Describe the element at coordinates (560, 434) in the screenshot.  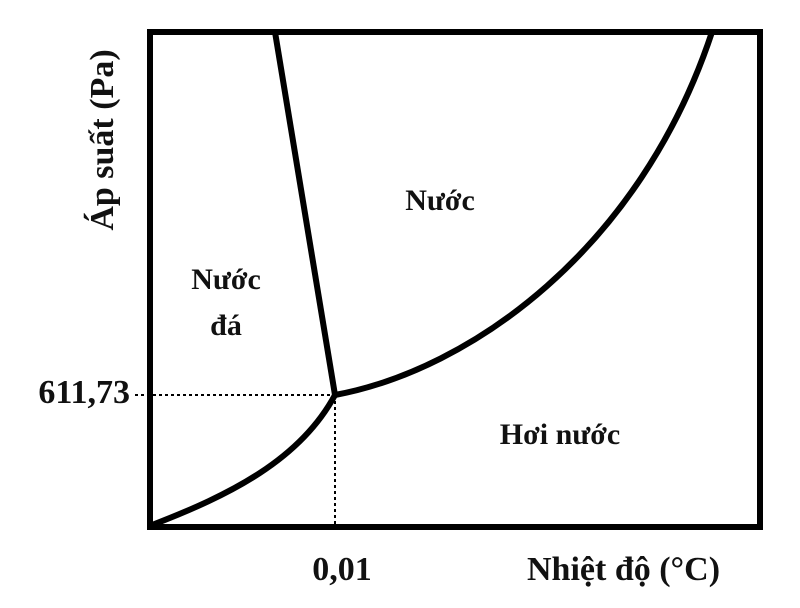
I see `region-label: Hơi nước` at that location.